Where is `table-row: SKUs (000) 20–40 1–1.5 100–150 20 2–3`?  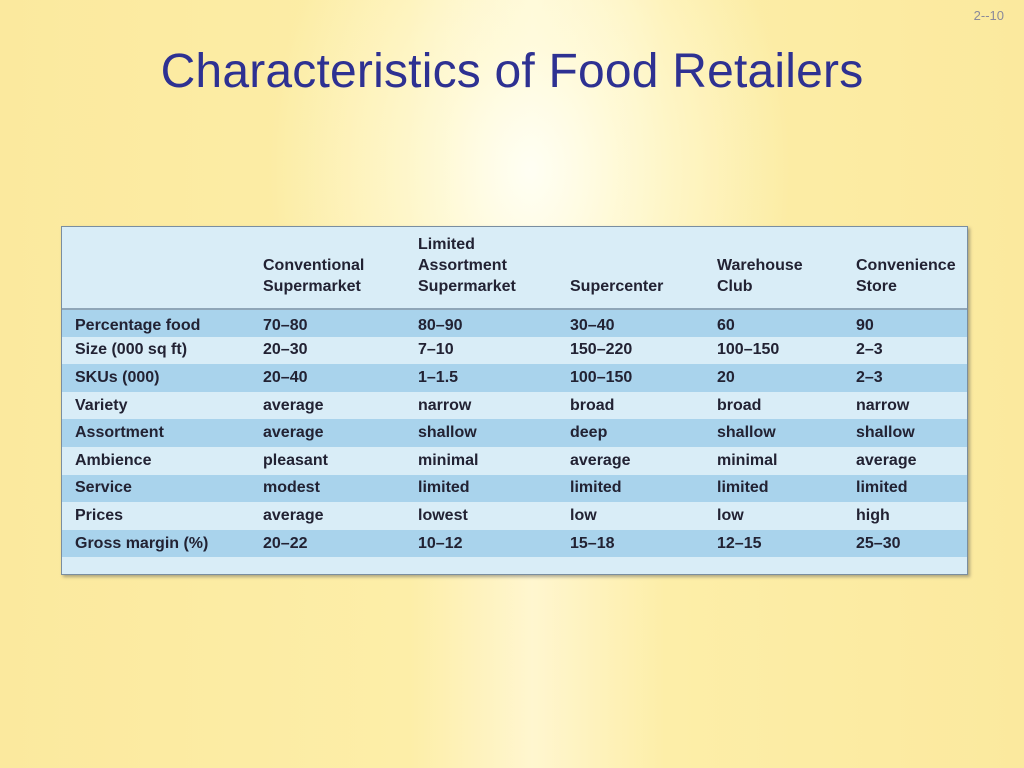
table-row: SKUs (000) 20–40 1–1.5 100–150 20 2–3 is located at coordinates (514, 378).